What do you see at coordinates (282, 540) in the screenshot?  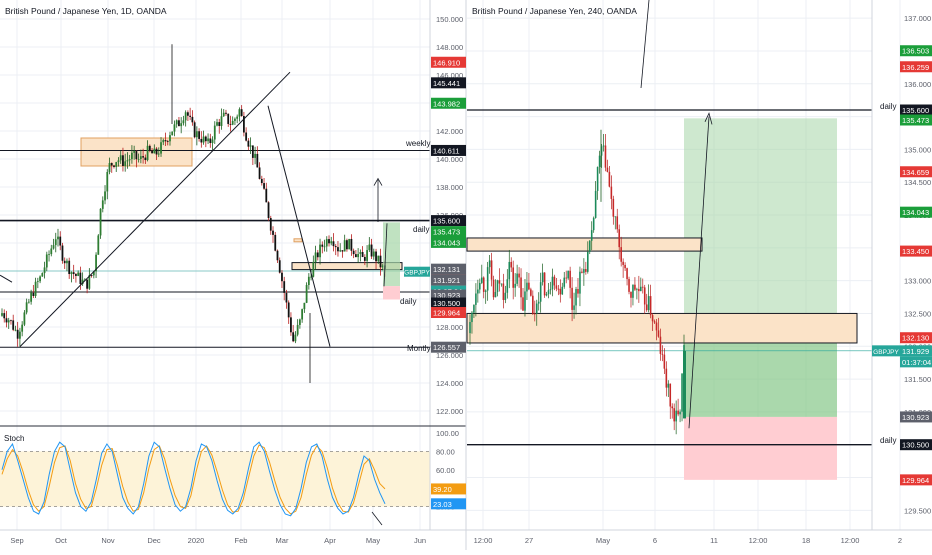 I see `x-tick-label: Mar` at bounding box center [282, 540].